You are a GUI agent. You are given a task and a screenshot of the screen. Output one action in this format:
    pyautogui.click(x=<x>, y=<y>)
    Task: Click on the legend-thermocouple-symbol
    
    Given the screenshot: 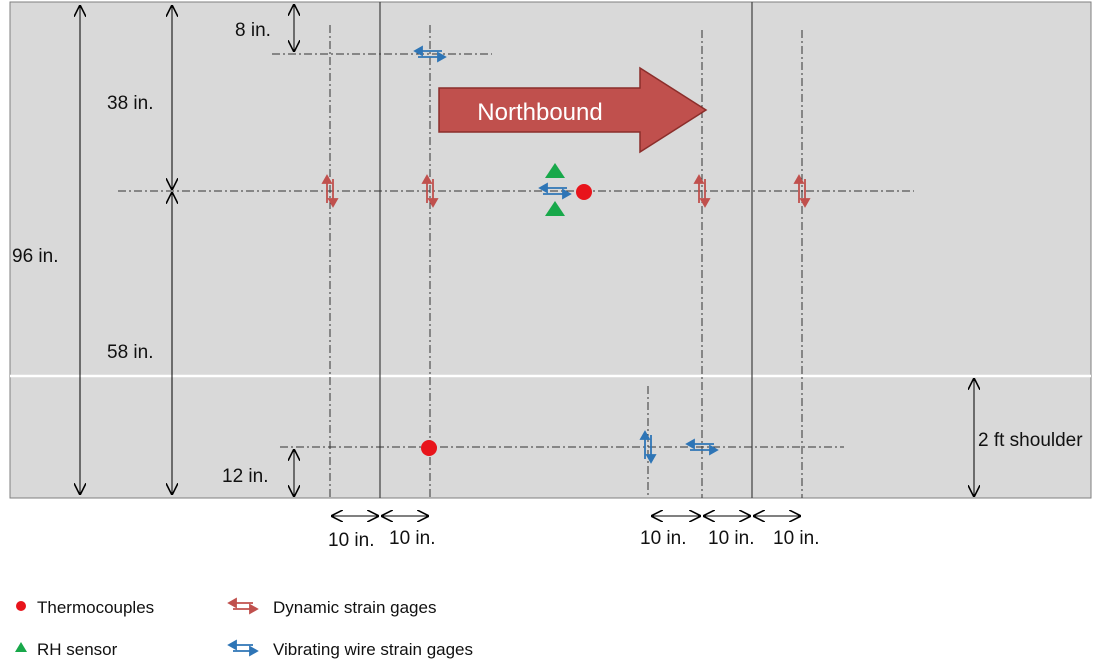 What is the action you would take?
    pyautogui.click(x=21, y=606)
    